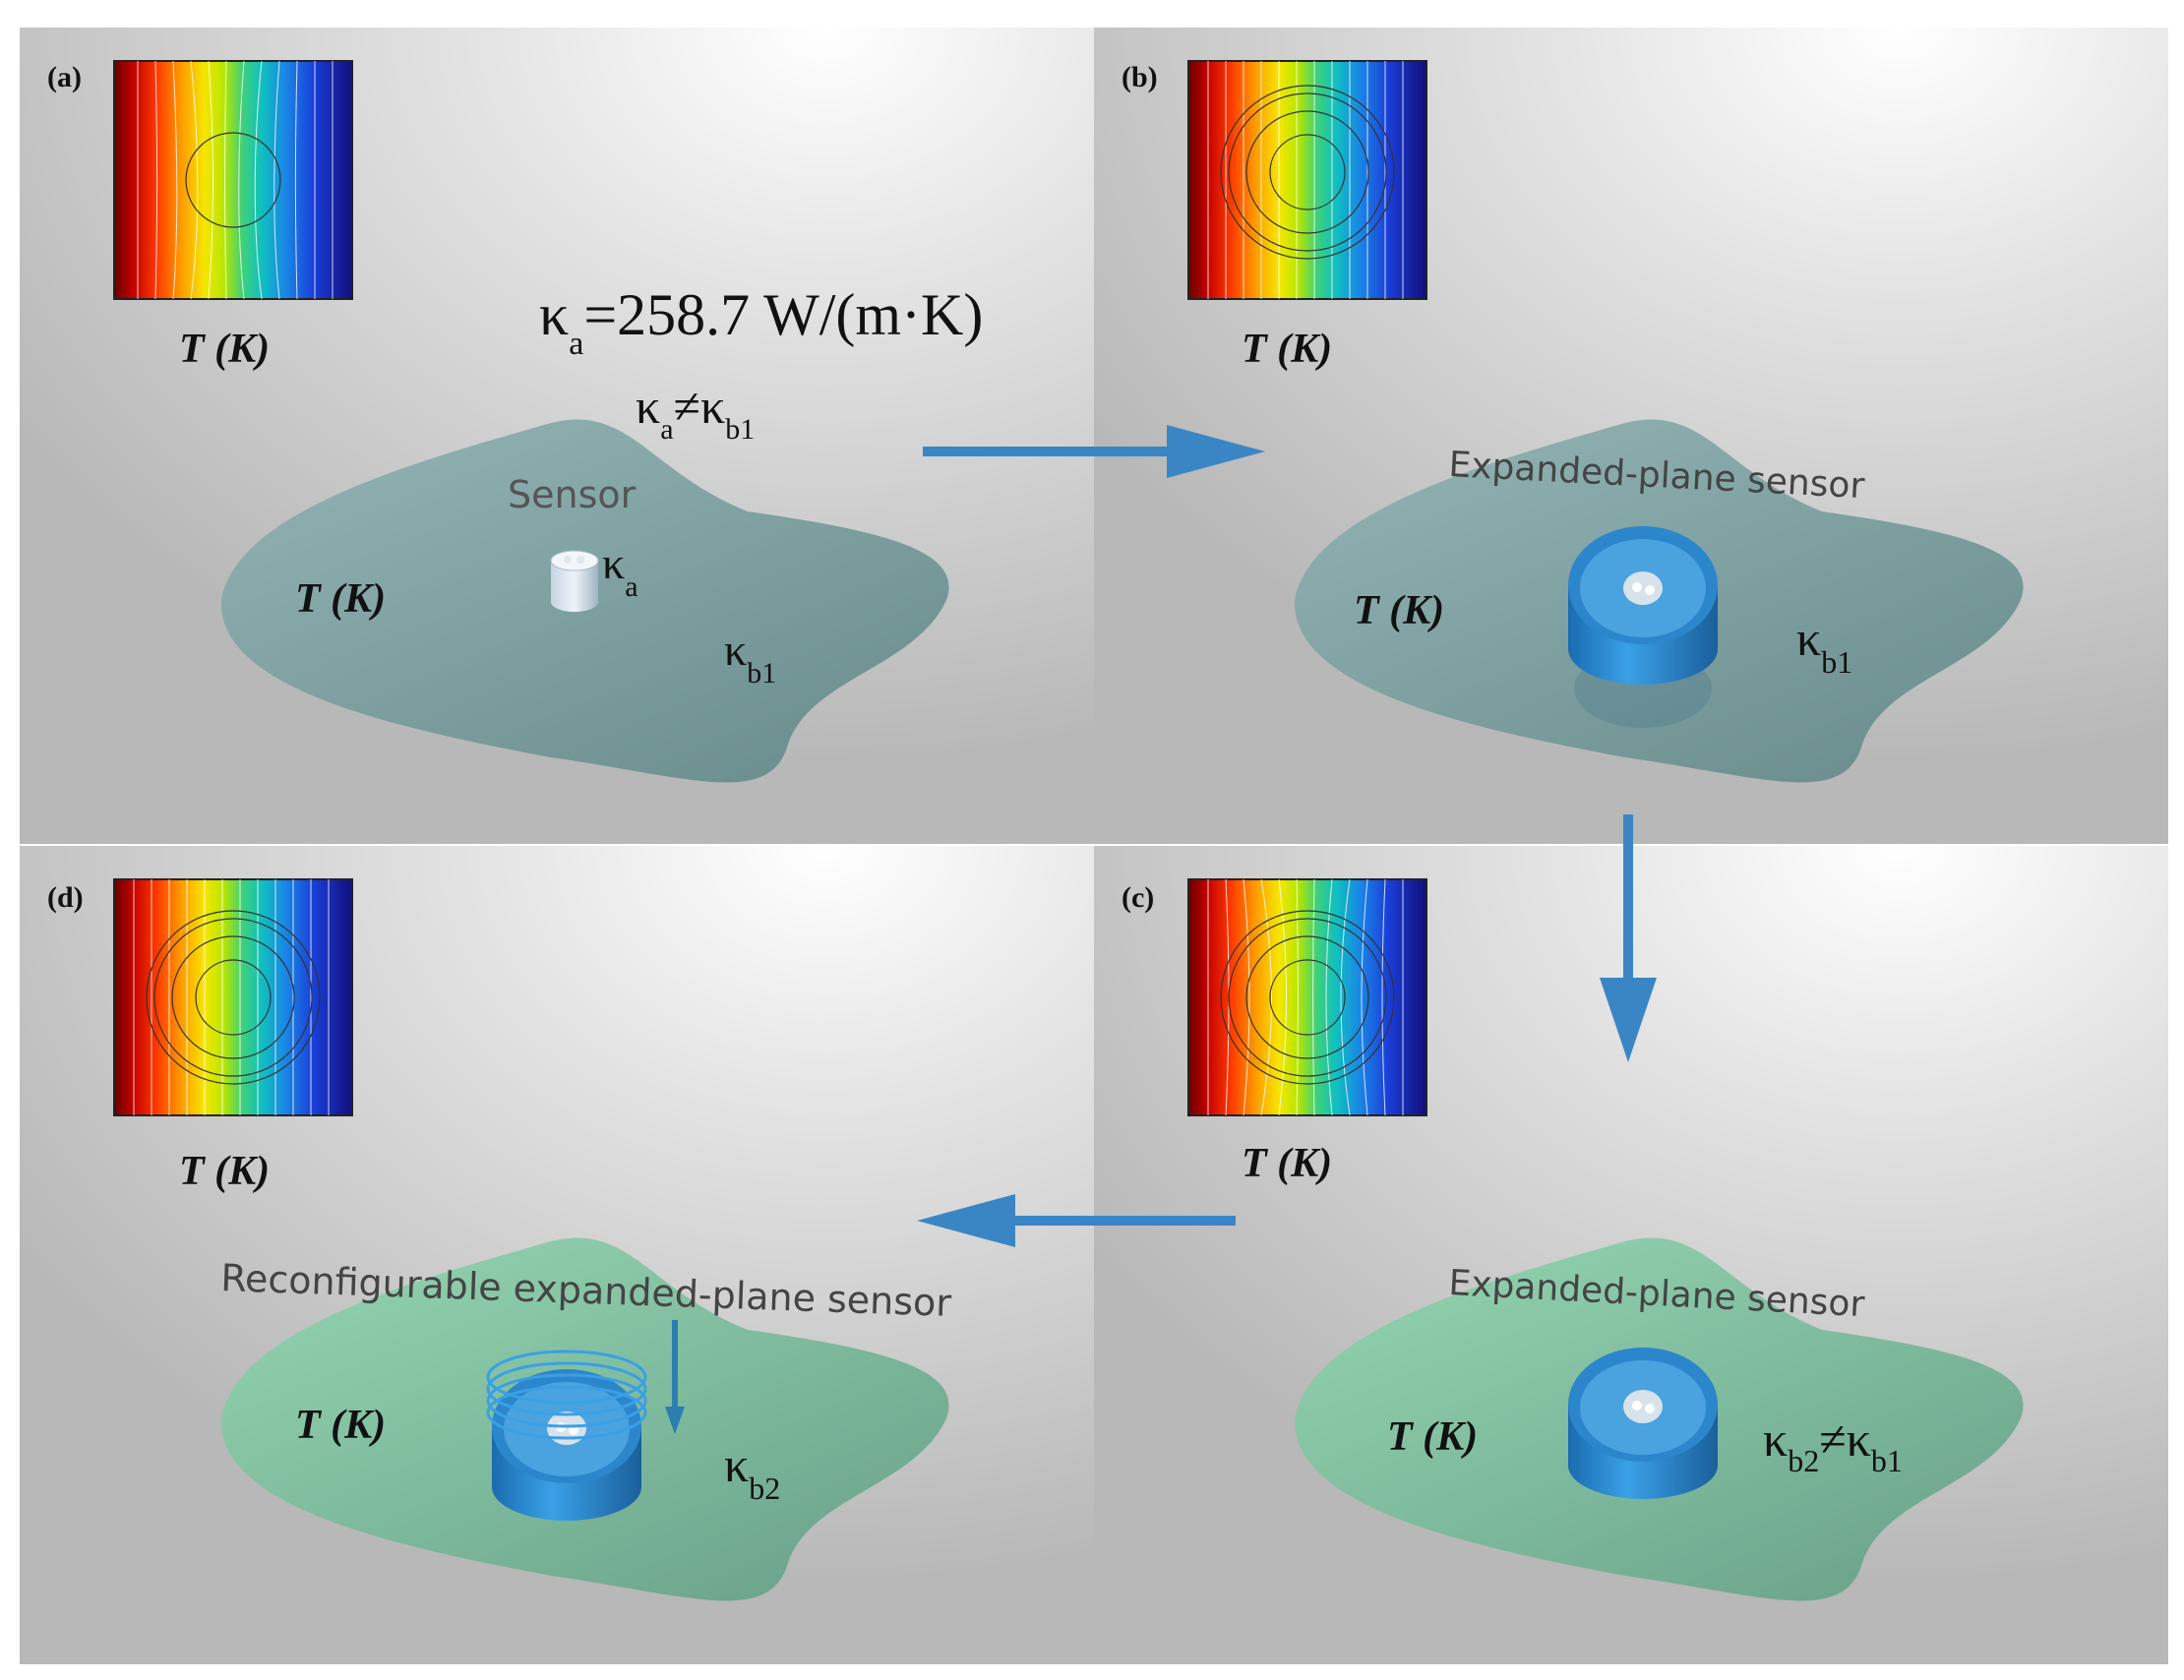 The image size is (2184, 1680). What do you see at coordinates (750, 657) in the screenshot?
I see `bg-kappa-a: κb1` at bounding box center [750, 657].